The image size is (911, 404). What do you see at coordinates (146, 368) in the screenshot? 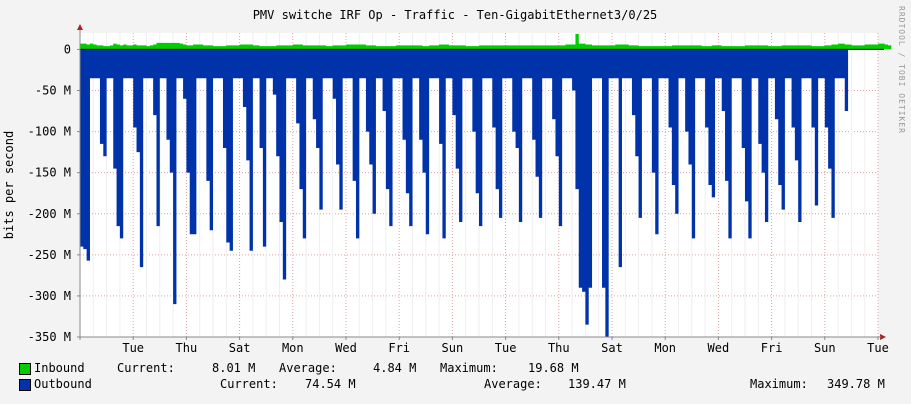
I see `legend-inbound-current-label: Current:` at bounding box center [146, 368].